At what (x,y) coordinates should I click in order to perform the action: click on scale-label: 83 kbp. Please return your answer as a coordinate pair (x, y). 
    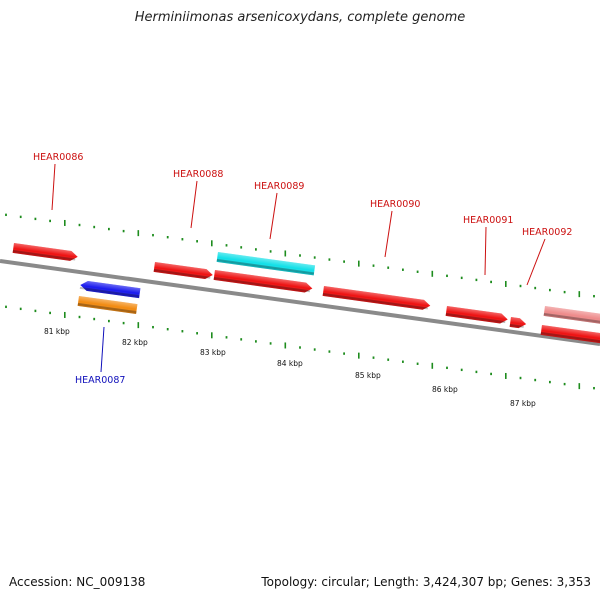
    Looking at the image, I should click on (213, 352).